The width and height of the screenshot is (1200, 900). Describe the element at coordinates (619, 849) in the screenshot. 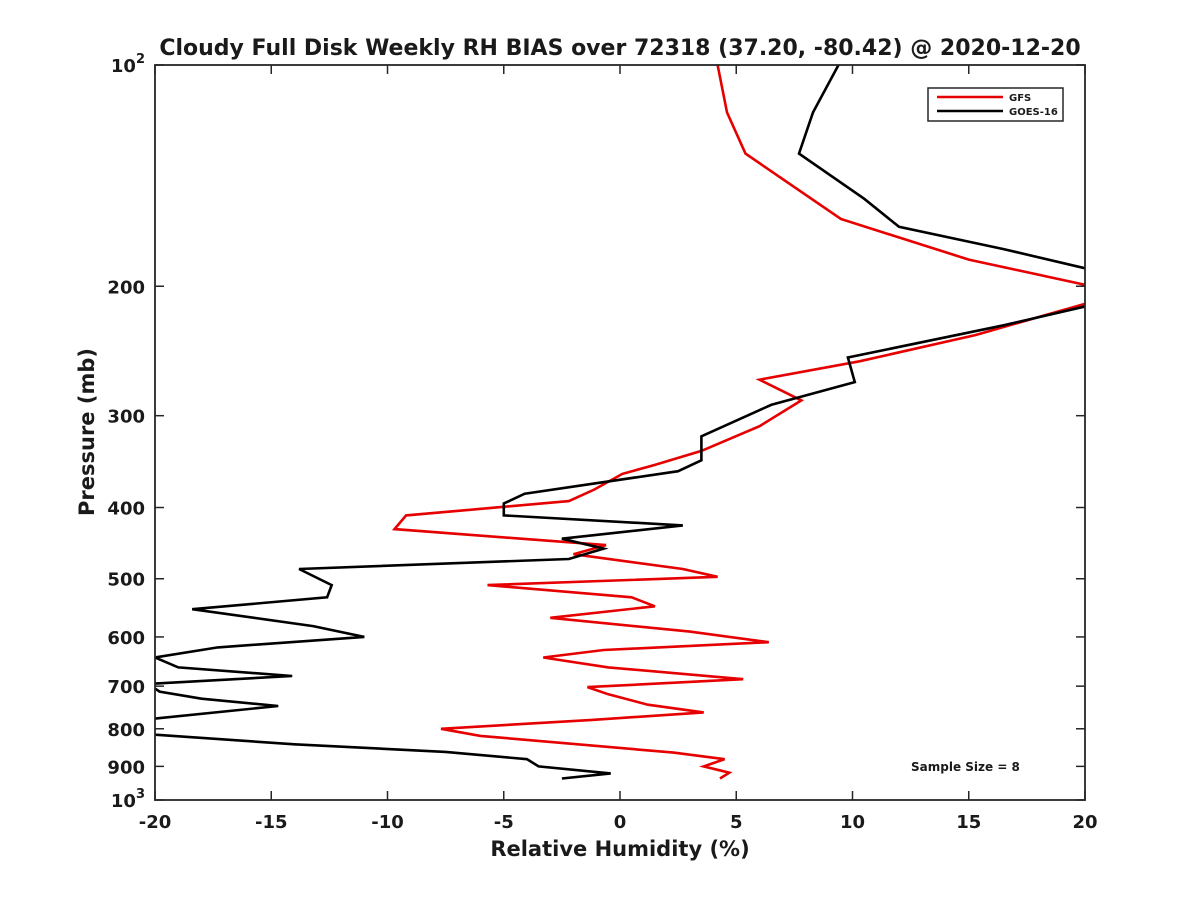

I see `x-axis-label: Relative Humidity (%)` at that location.